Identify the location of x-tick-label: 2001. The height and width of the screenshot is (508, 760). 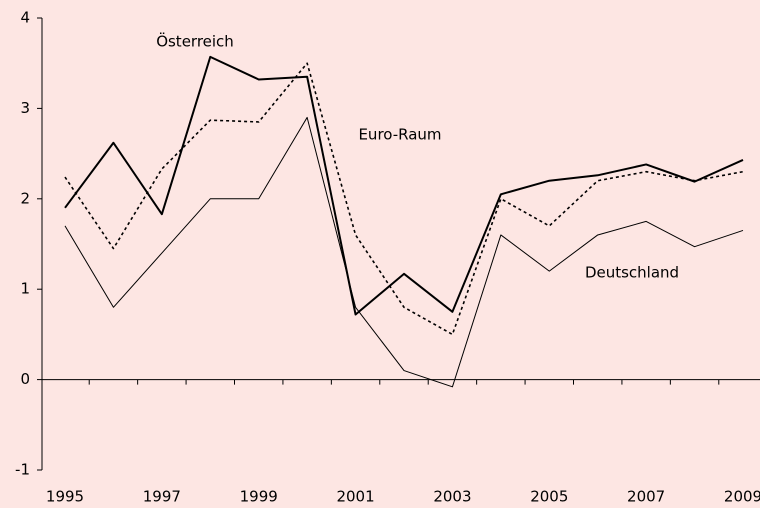
(355, 497).